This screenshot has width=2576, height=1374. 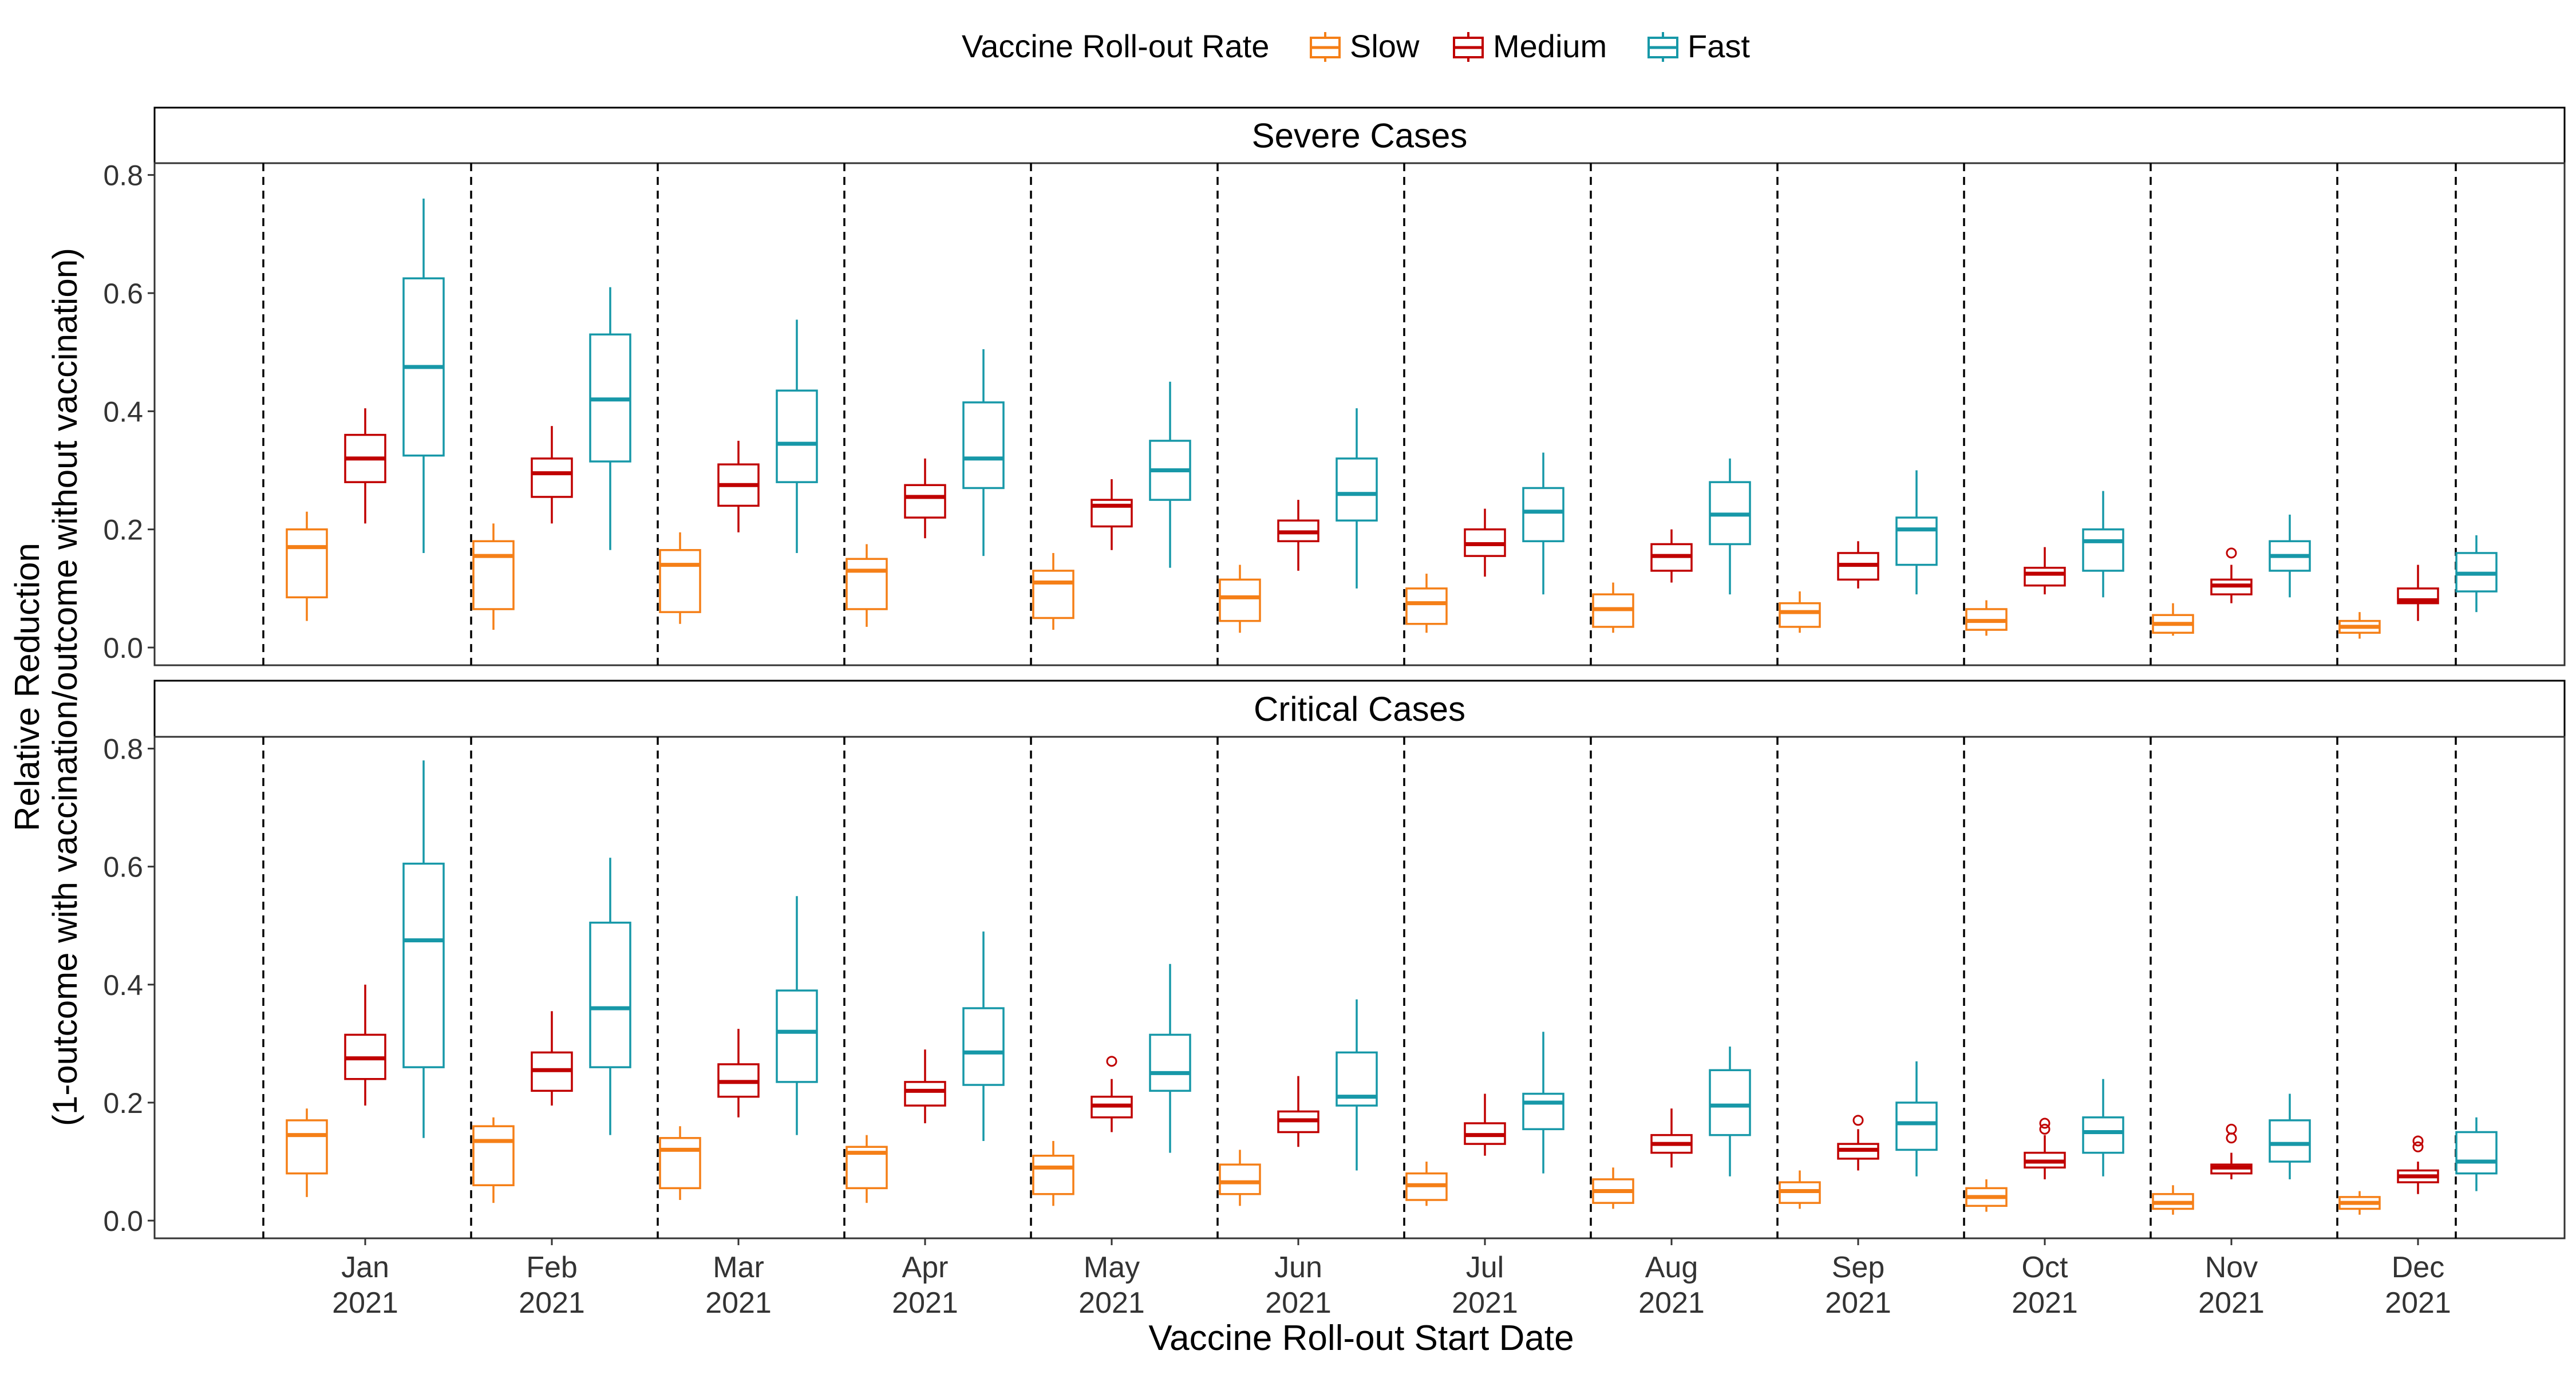 I want to click on x-tick-label-month: Mar, so click(x=738, y=1267).